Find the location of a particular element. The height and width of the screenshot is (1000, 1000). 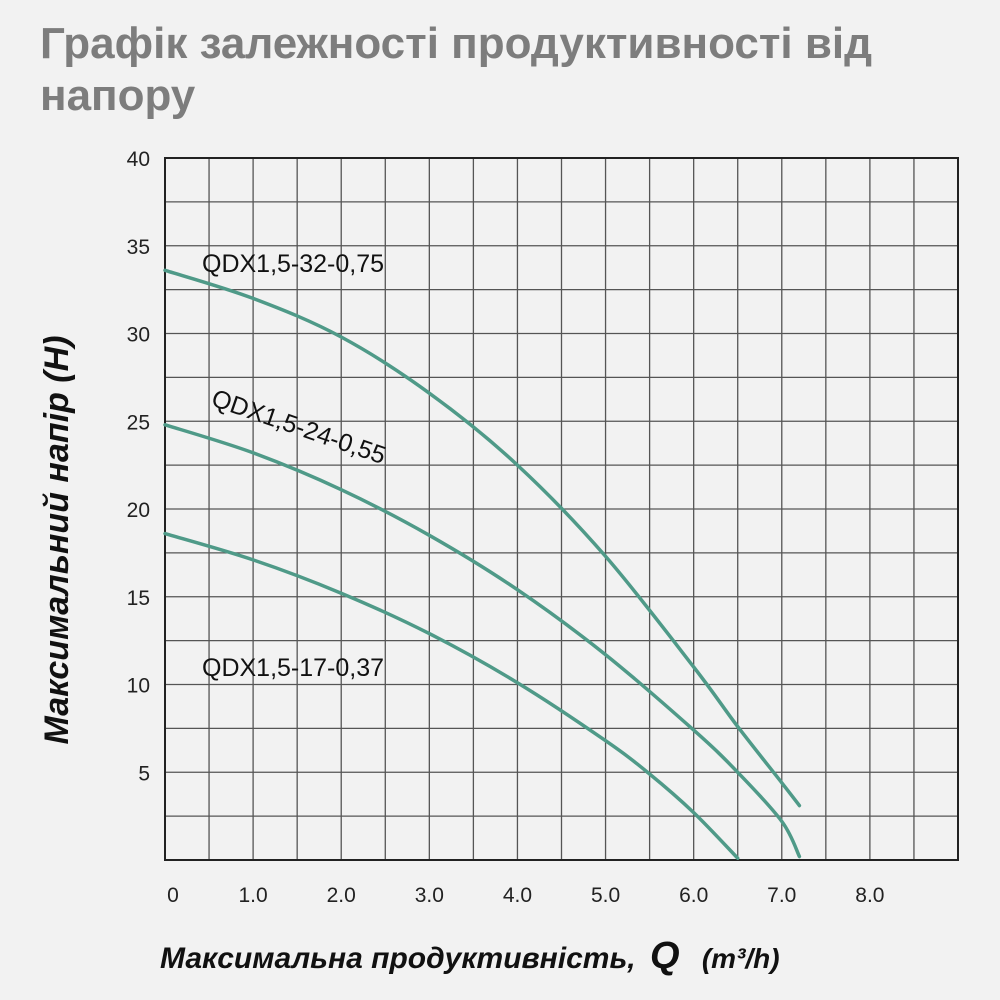

x-tick-label: 7.0 is located at coordinates (781, 895).